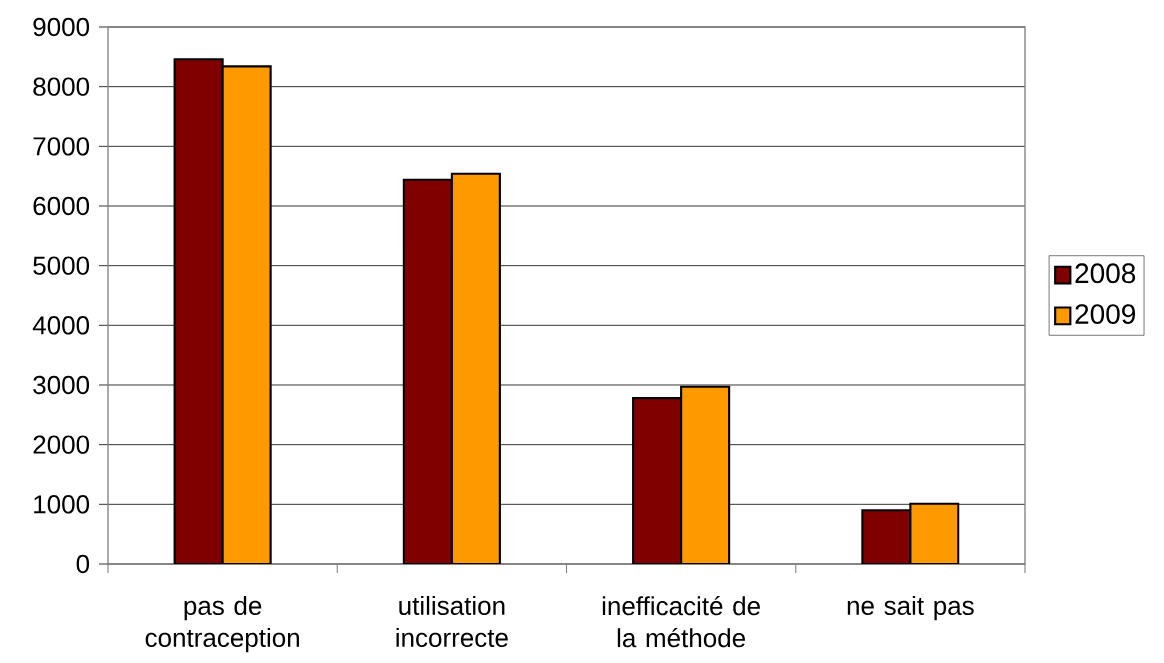  I want to click on y-tick-label: 9000, so click(61, 27).